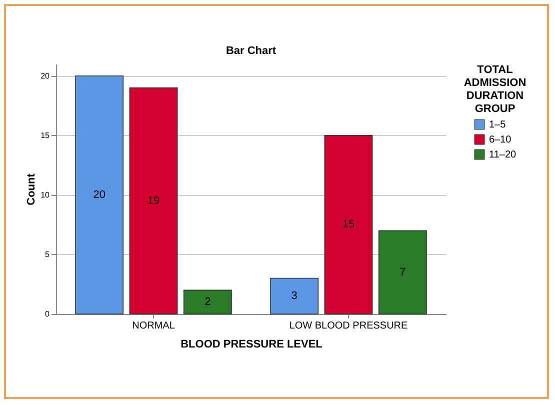 The image size is (555, 405). Describe the element at coordinates (251, 344) in the screenshot. I see `x-axis-title: BLOOD PRESSURE LEVEL` at that location.